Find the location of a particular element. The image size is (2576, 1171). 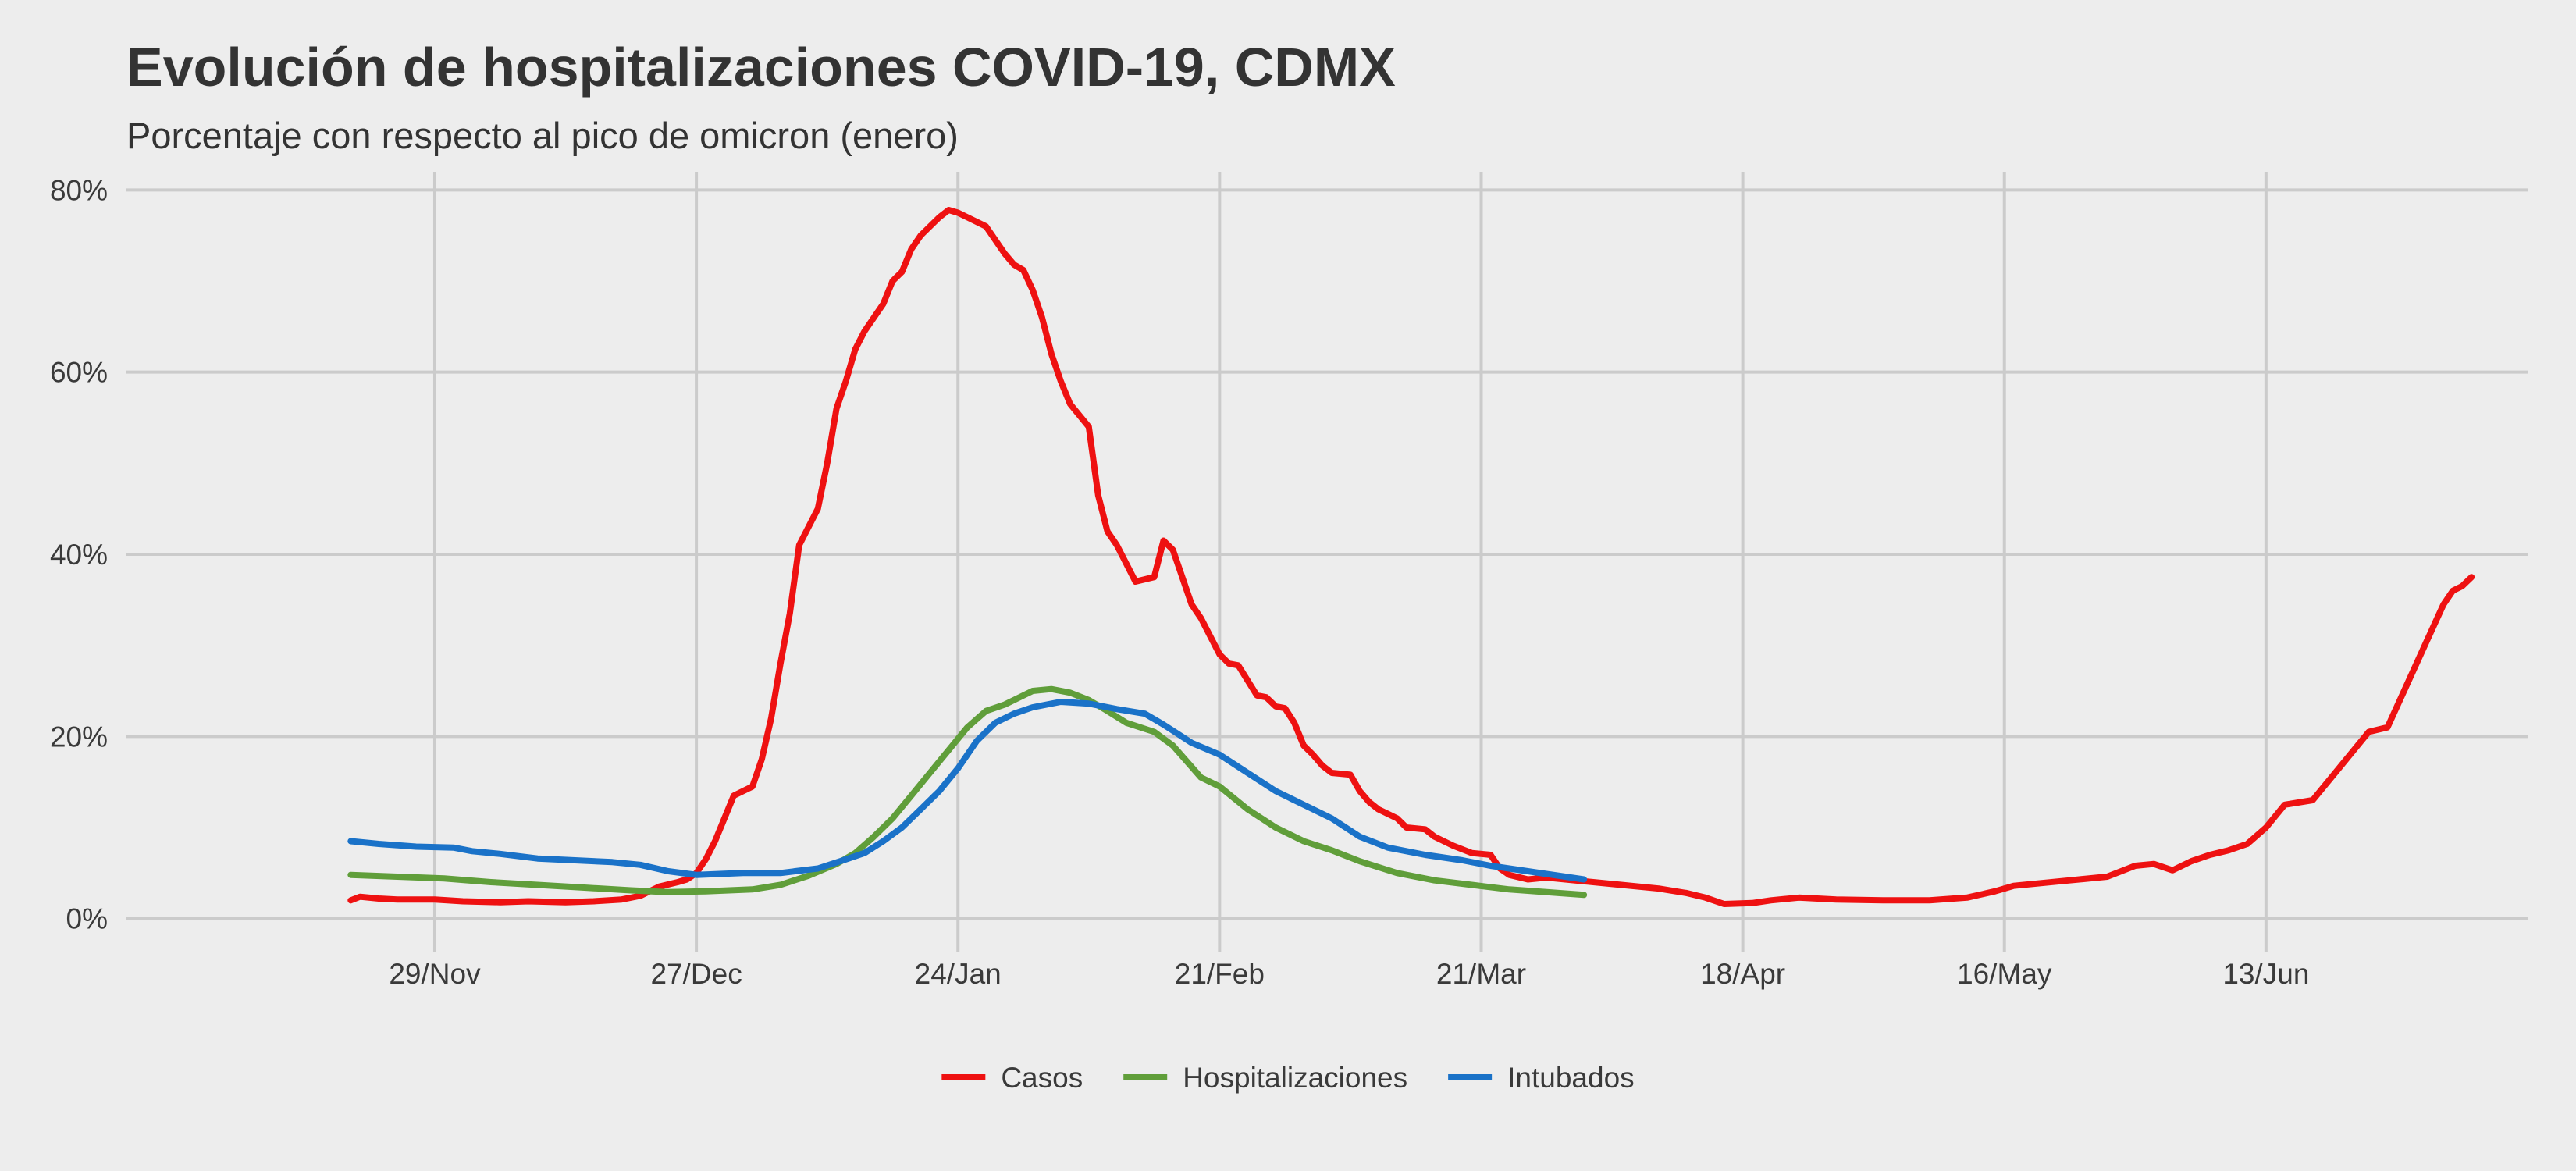

y-tick-label: 40% is located at coordinates (79, 555).